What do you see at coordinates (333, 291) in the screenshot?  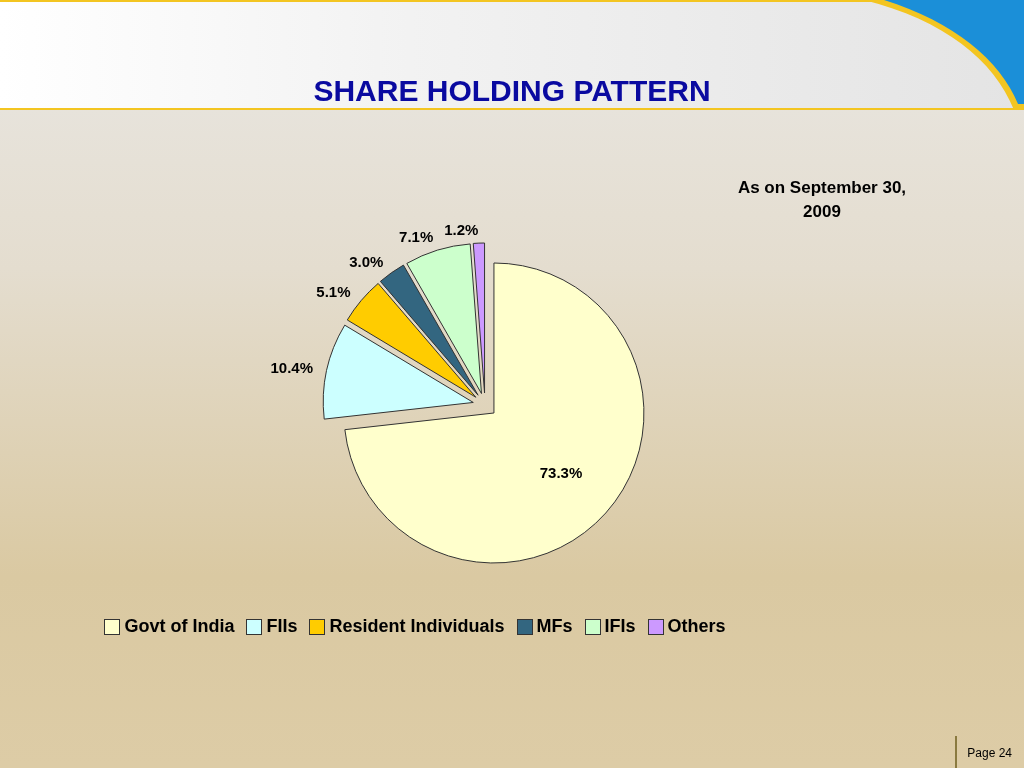 I see `data-label: 5.1%` at bounding box center [333, 291].